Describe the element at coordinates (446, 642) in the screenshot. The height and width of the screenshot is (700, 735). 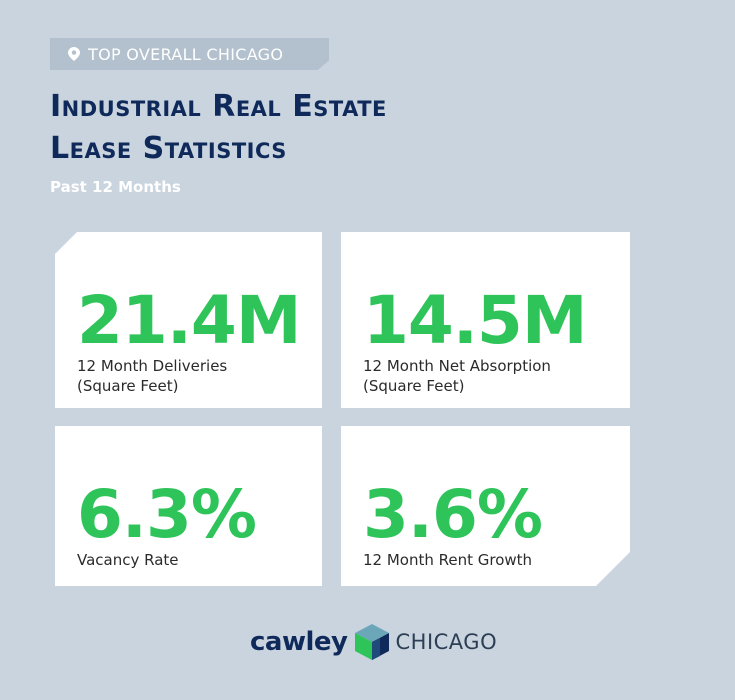
I see `logo-city: CHICAGO` at that location.